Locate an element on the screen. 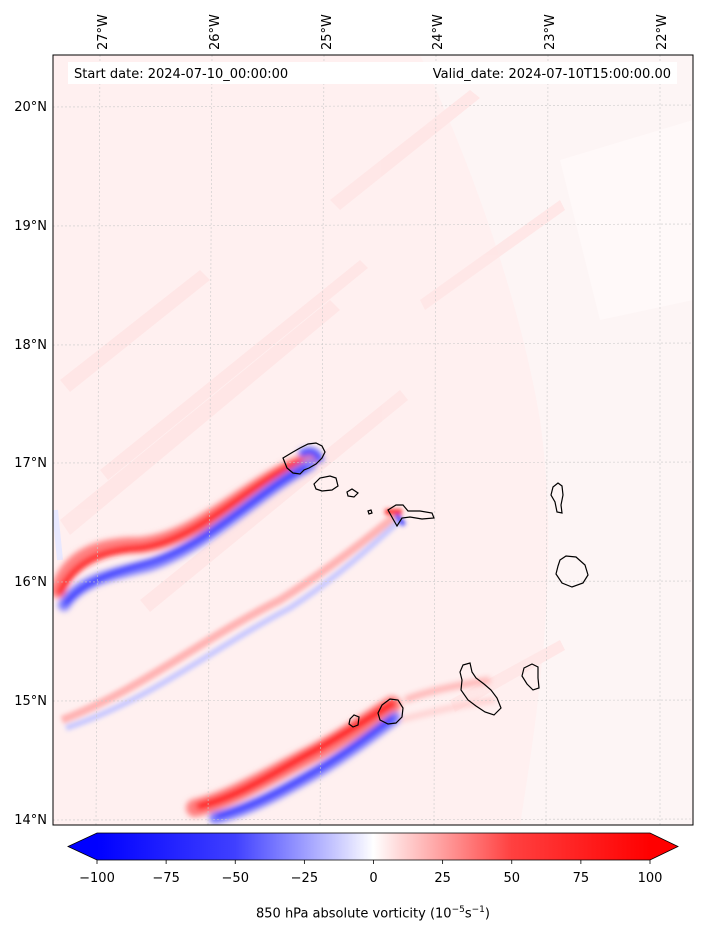 The image size is (703, 936). start-date-label: Start date: 2024-07-10_00:00:00 is located at coordinates (181, 74).